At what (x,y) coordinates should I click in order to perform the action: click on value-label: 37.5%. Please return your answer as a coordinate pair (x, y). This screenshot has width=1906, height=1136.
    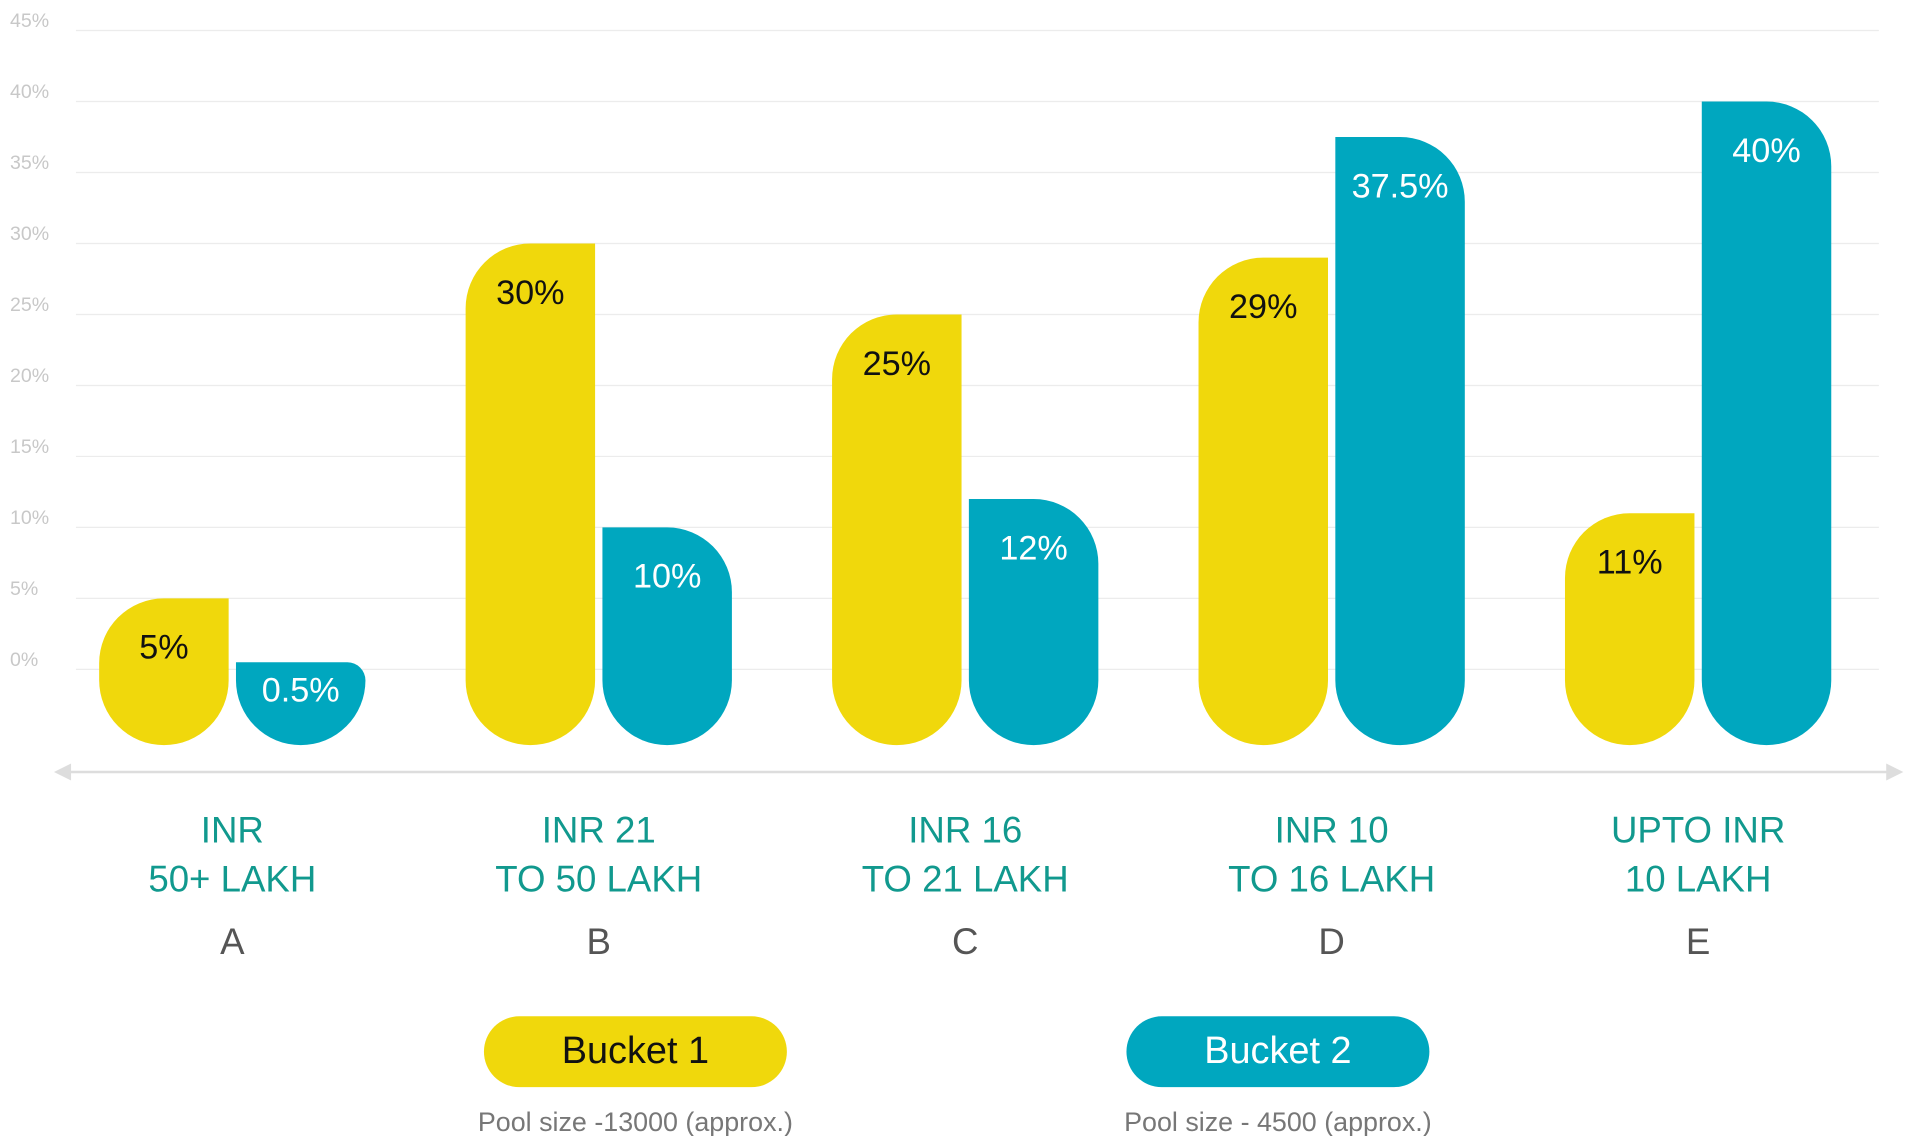
    Looking at the image, I should click on (1400, 186).